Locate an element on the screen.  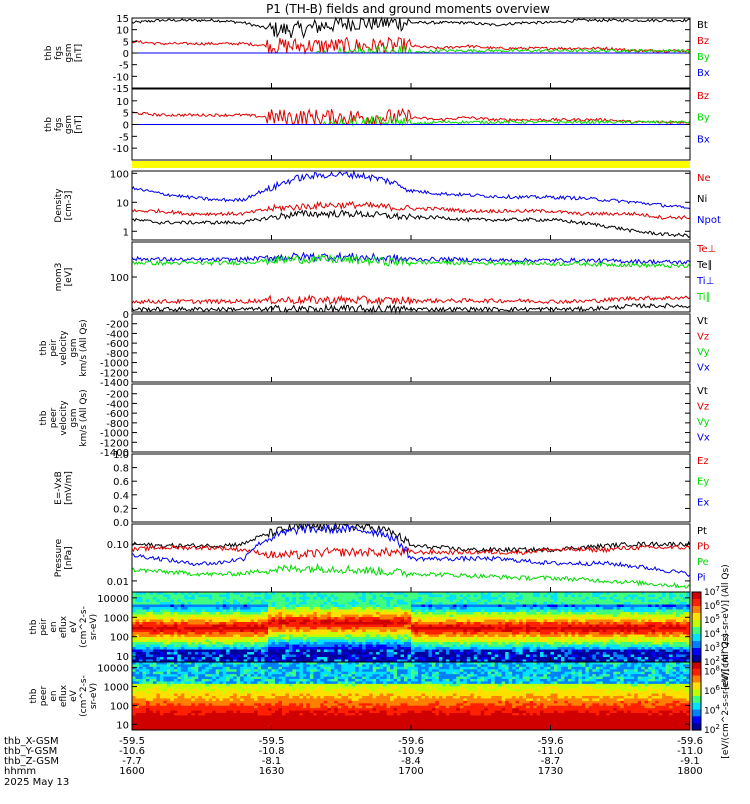
series-line-Bz is located at coordinates (411, 45).